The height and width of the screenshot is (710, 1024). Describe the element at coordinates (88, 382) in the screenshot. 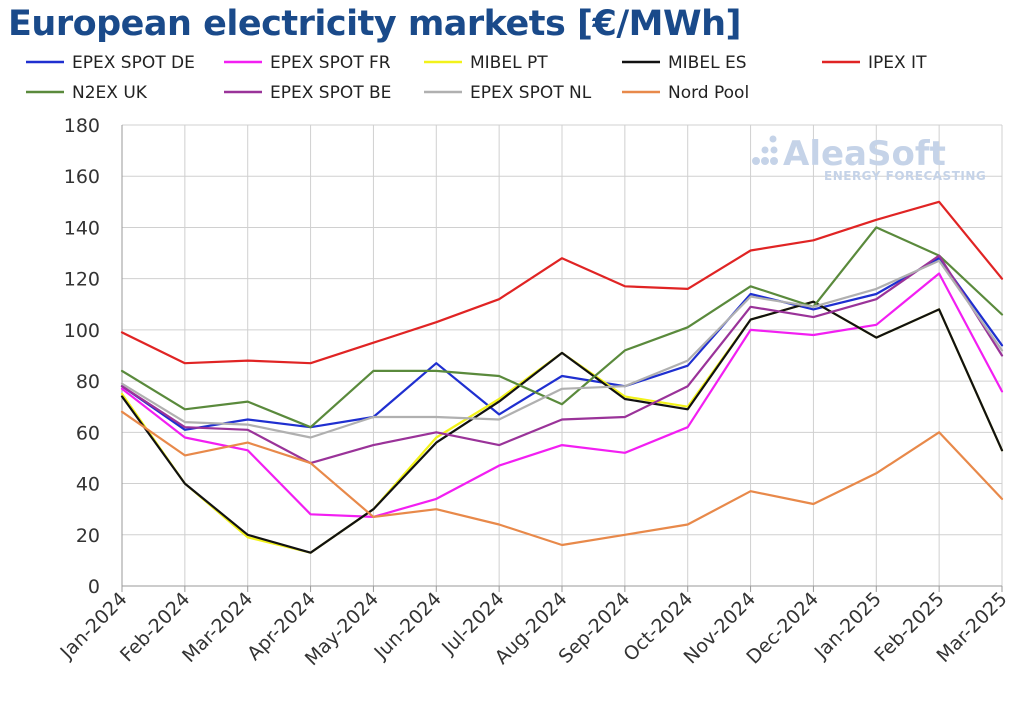

I see `y-tick-label: 80` at that location.